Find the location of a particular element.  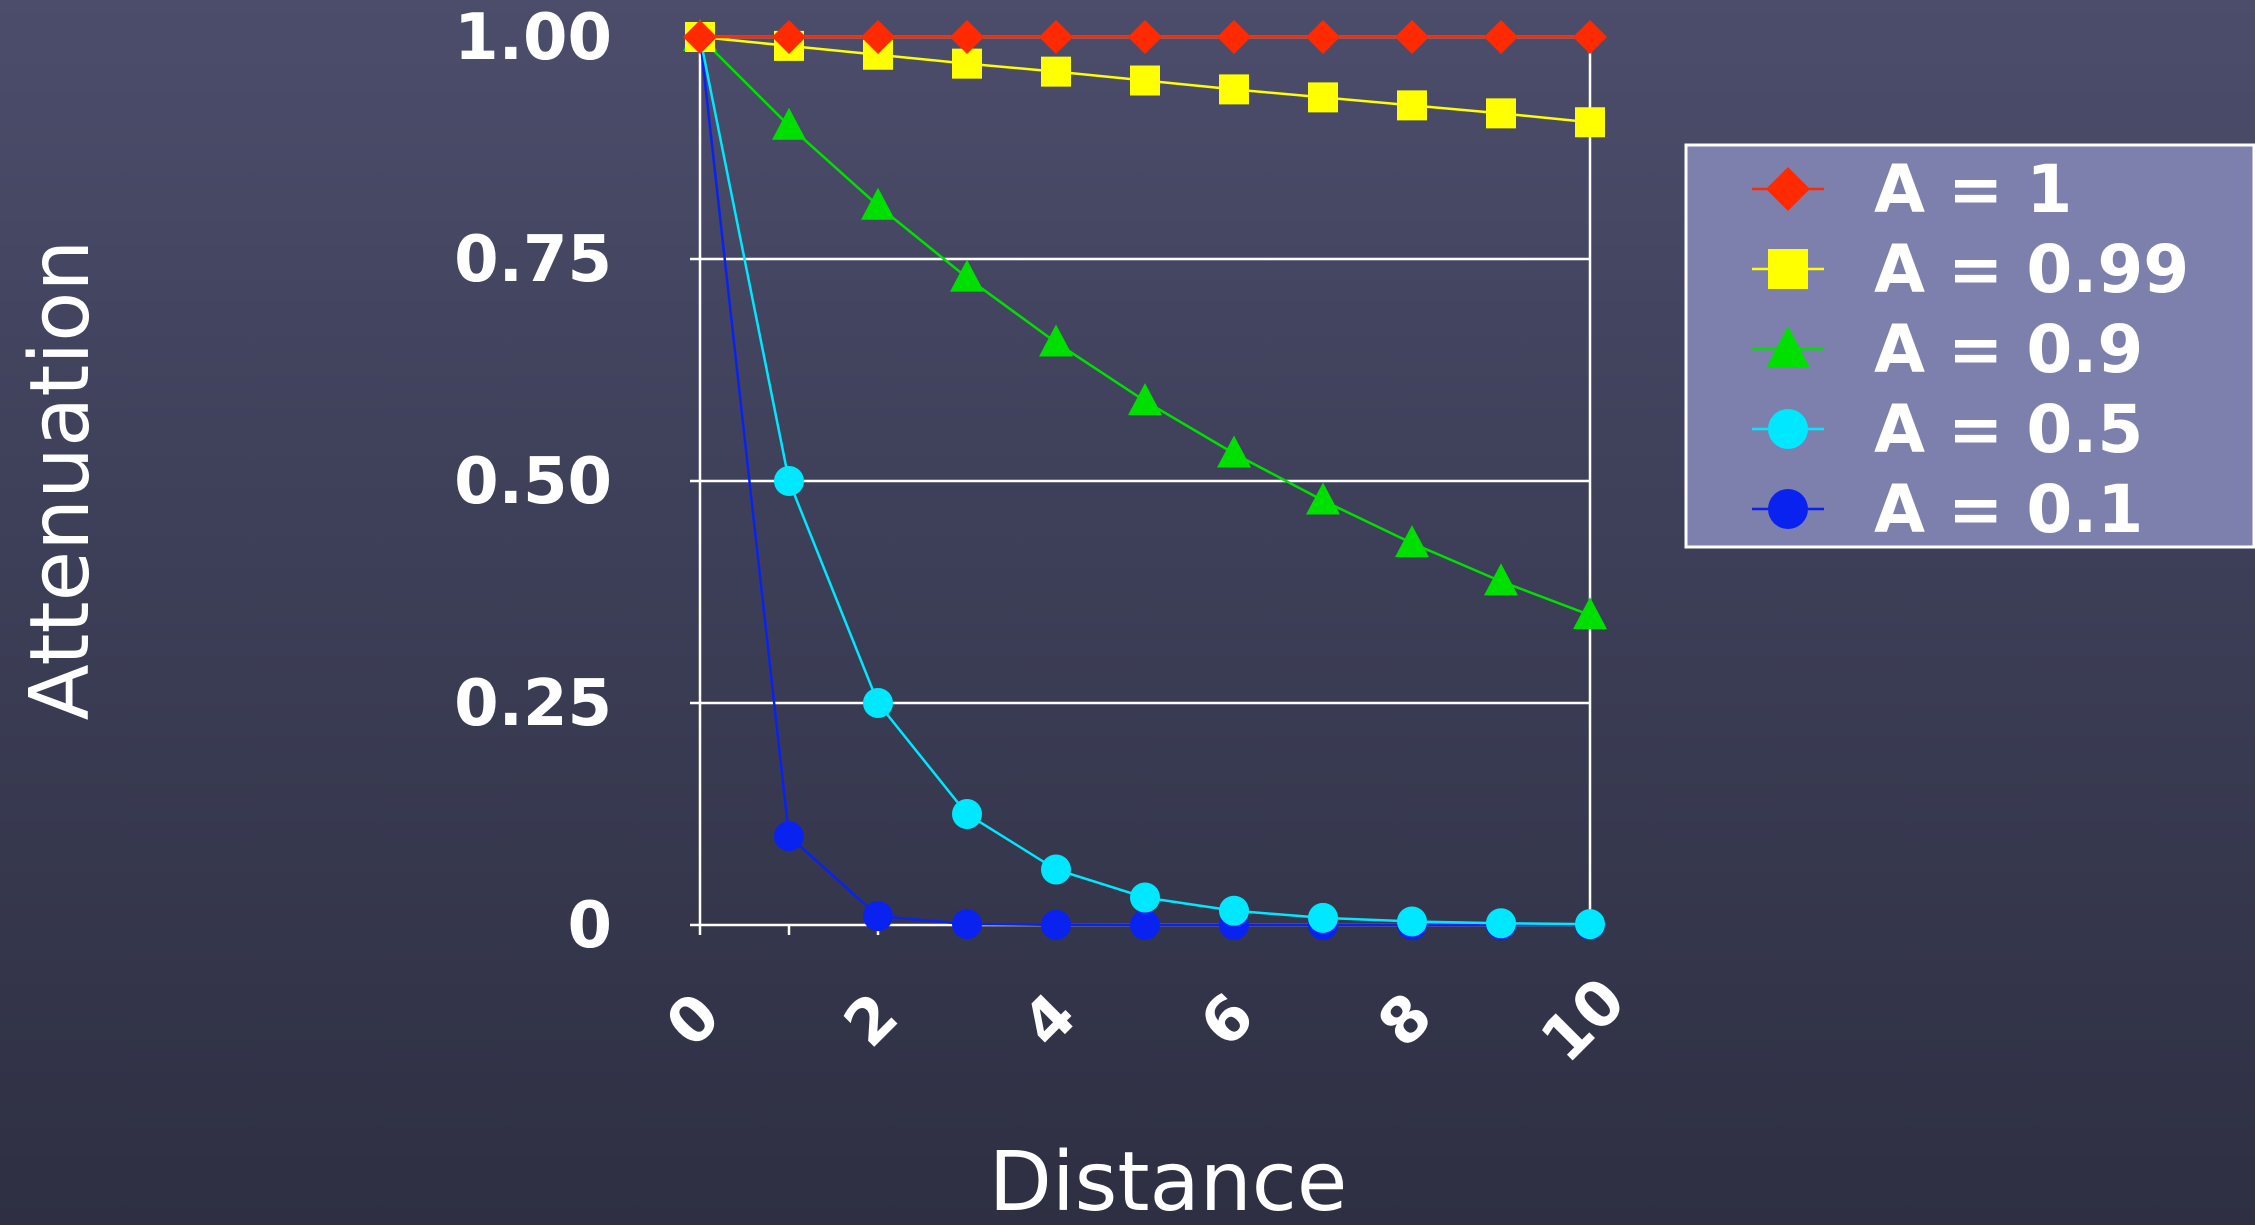

legend-item: A = 0.1 is located at coordinates (1947, 509).